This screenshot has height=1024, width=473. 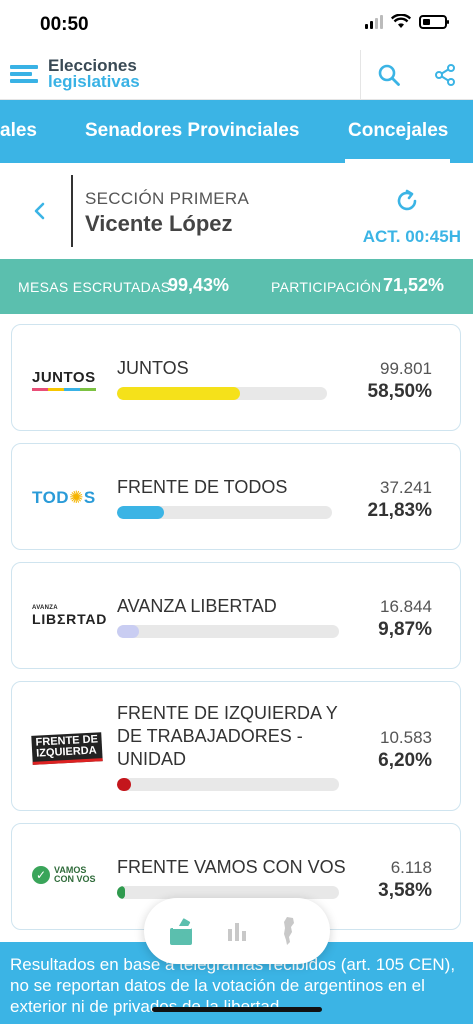 I want to click on avanza-libertad-logo: AVANZA LIBΣRTAD, so click(x=70, y=616).